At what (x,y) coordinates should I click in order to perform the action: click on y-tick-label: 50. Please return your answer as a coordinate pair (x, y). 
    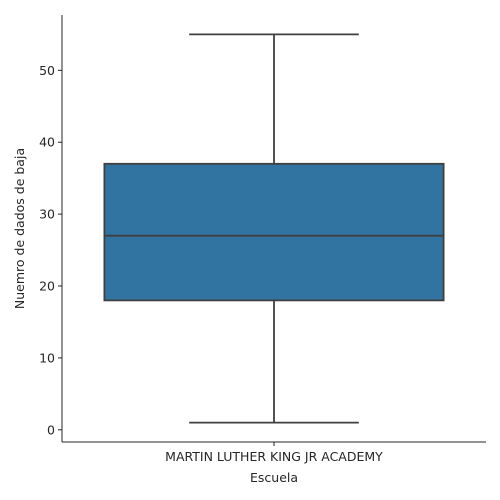
    Looking at the image, I should click on (47, 70).